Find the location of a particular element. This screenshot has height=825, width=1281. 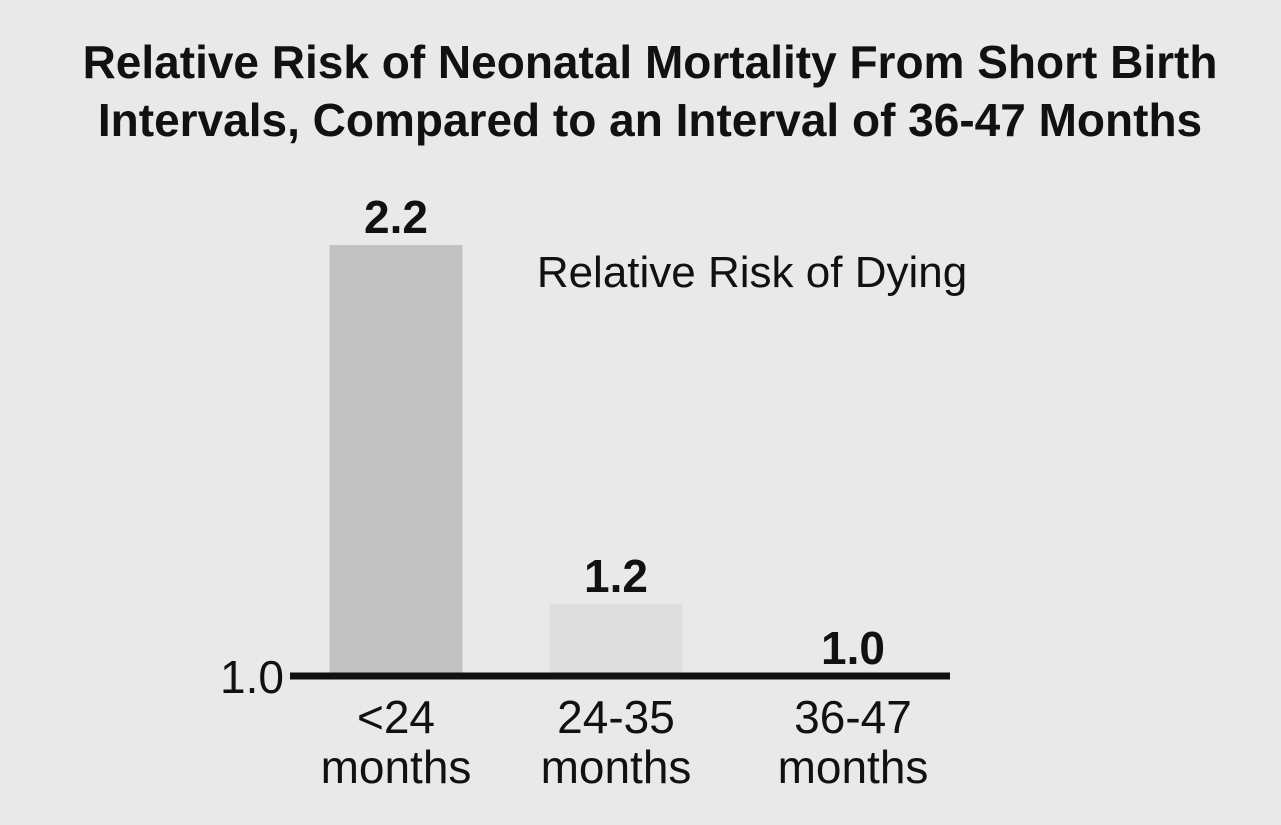

bar-value-label: 1.0 is located at coordinates (853, 648).